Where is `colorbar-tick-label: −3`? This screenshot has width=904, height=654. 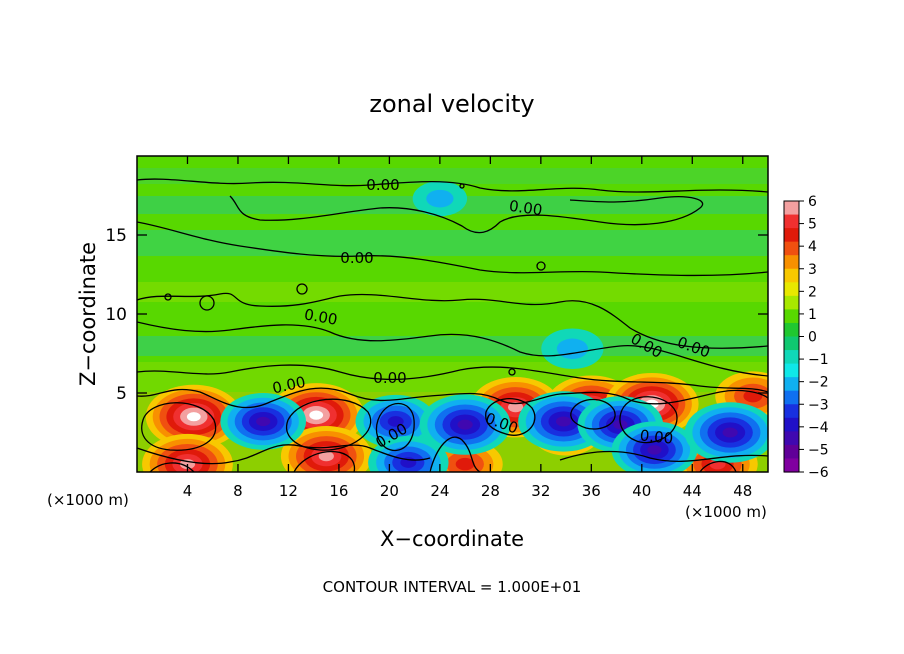 colorbar-tick-label: −3 is located at coordinates (818, 405).